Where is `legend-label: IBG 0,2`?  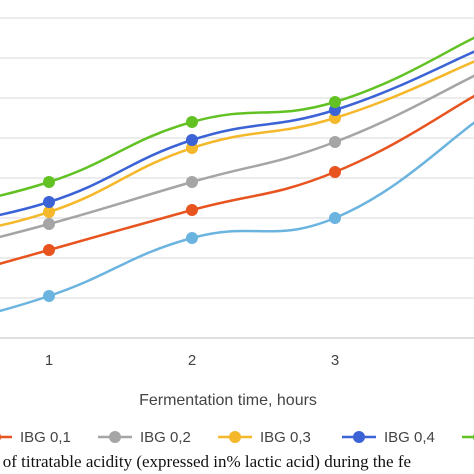
legend-label: IBG 0,2 is located at coordinates (165, 437).